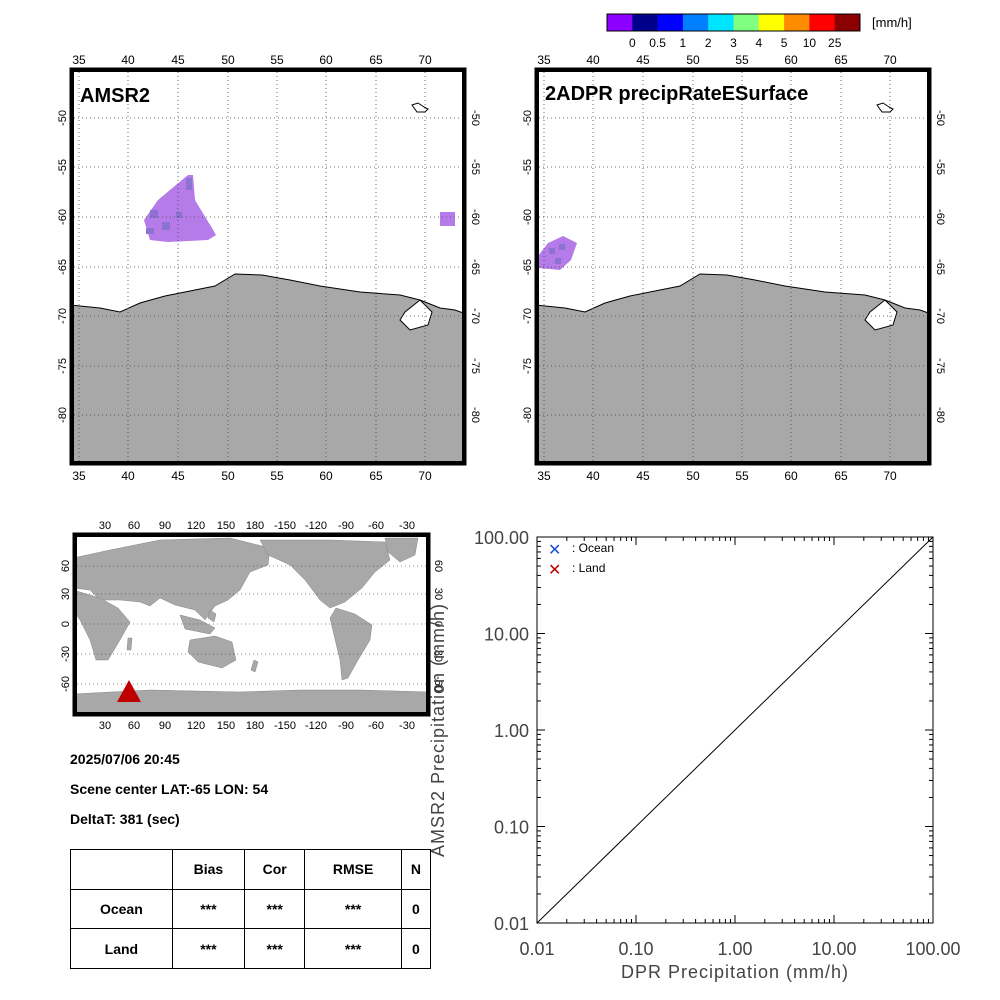  I want to click on table-header-cell, so click(121, 869).